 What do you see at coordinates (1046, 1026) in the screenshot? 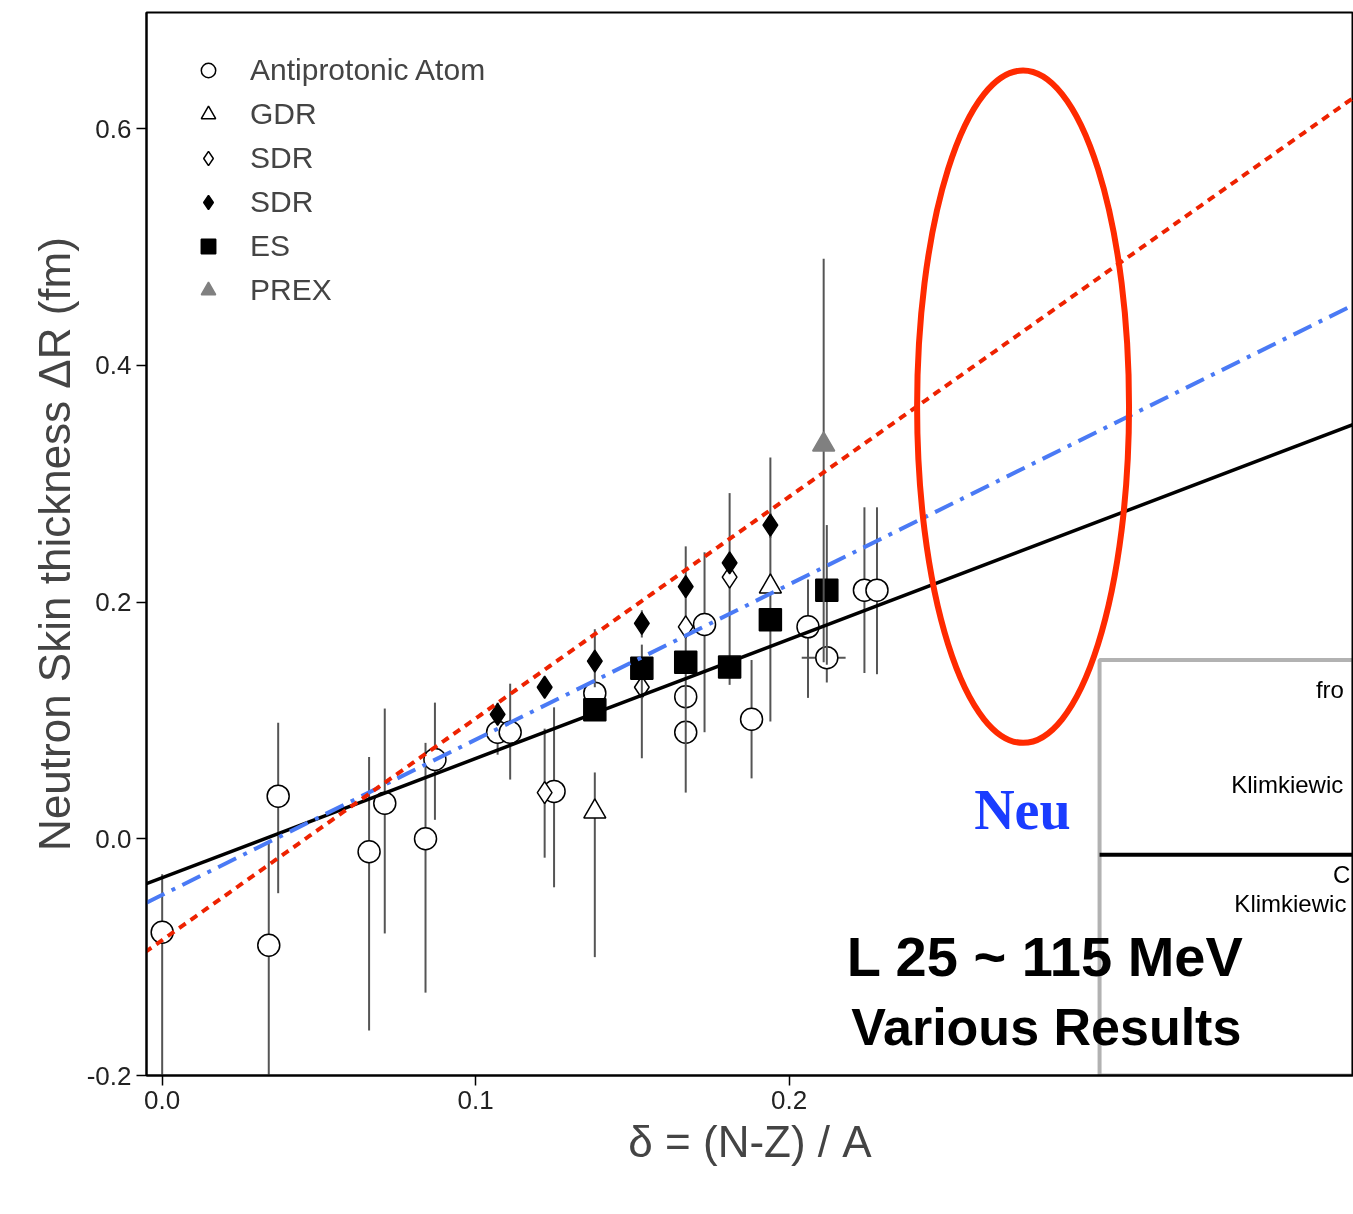
I see `annotation: Various Results` at bounding box center [1046, 1026].